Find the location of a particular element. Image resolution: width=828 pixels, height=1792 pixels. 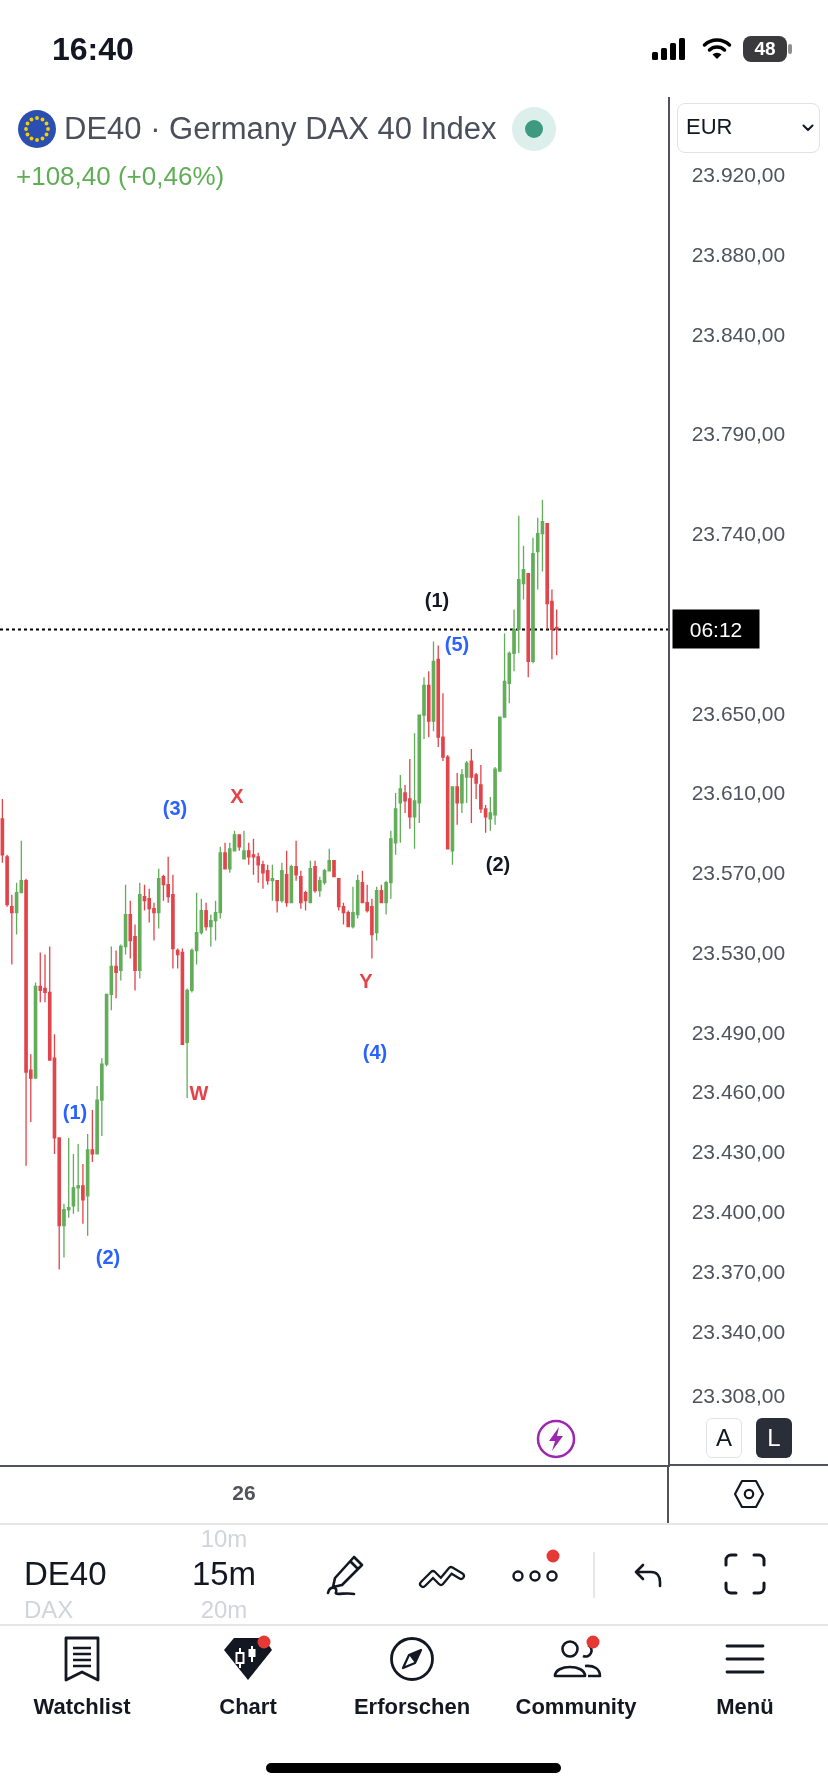

y-tick-label: 23.840,00 is located at coordinates (738, 334).